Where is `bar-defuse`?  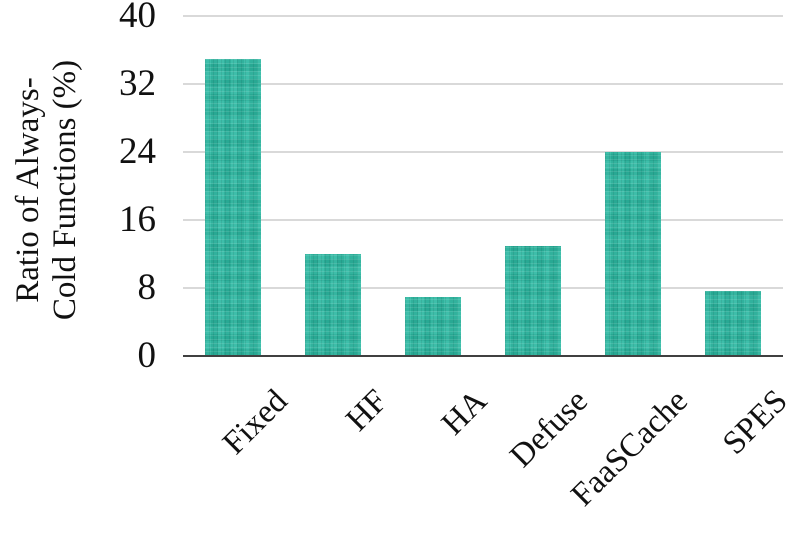
bar-defuse is located at coordinates (533, 300).